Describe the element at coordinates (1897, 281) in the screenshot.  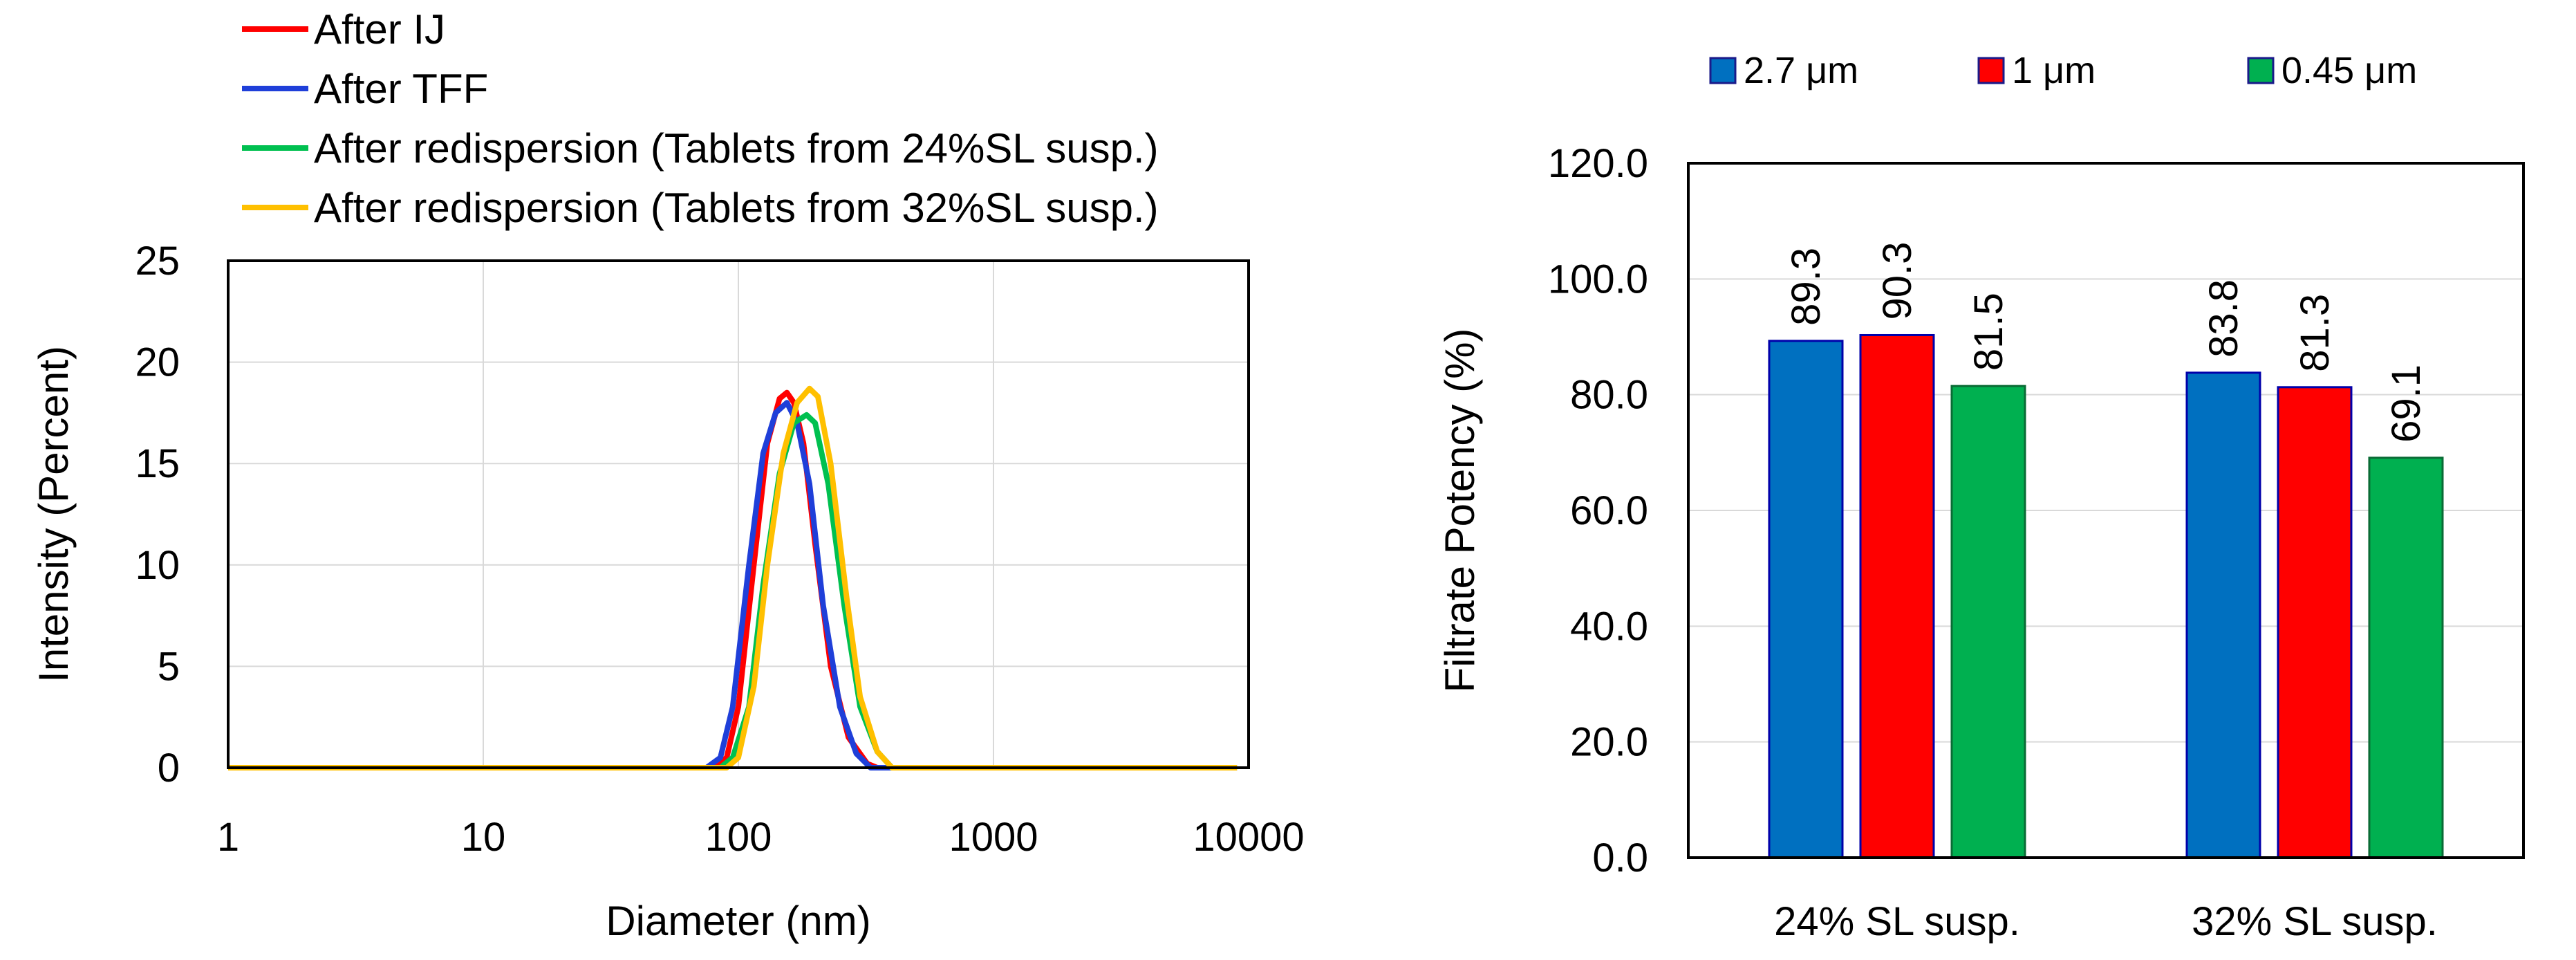
I see `bar-value-label: 90.3` at that location.